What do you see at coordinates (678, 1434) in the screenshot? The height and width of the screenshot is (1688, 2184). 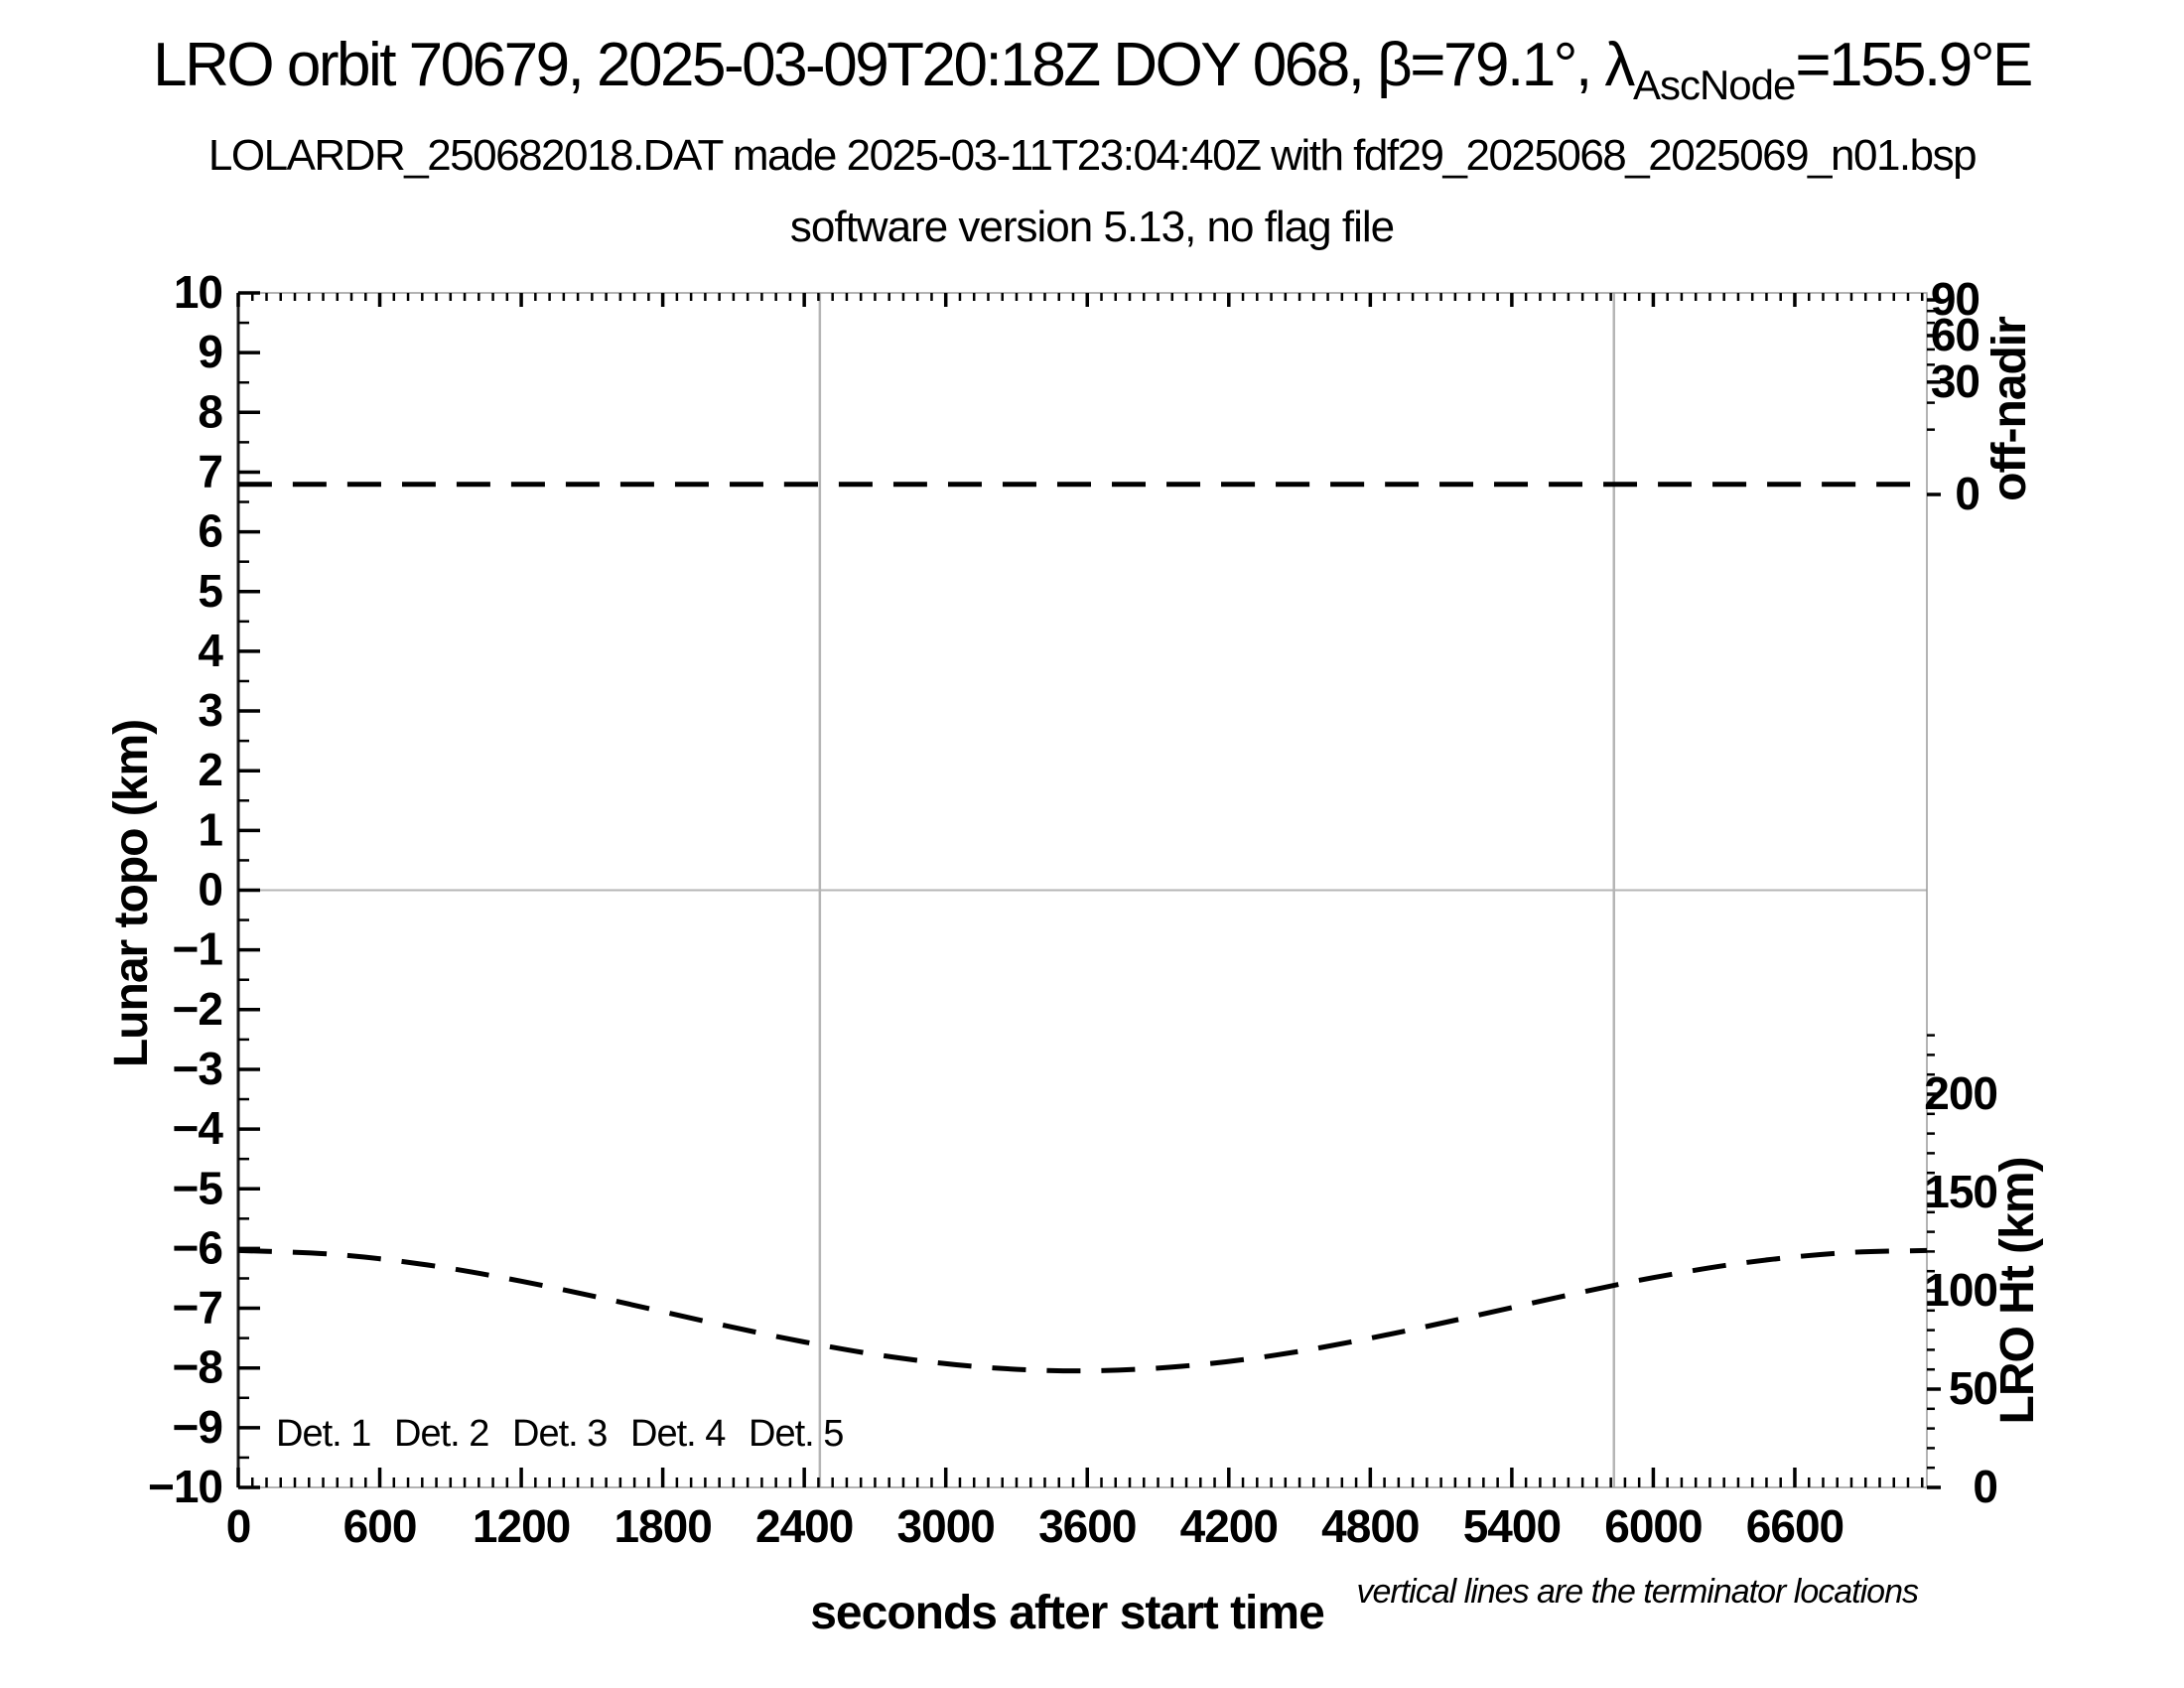 I see `legend-item-det-4: Det. 4` at bounding box center [678, 1434].